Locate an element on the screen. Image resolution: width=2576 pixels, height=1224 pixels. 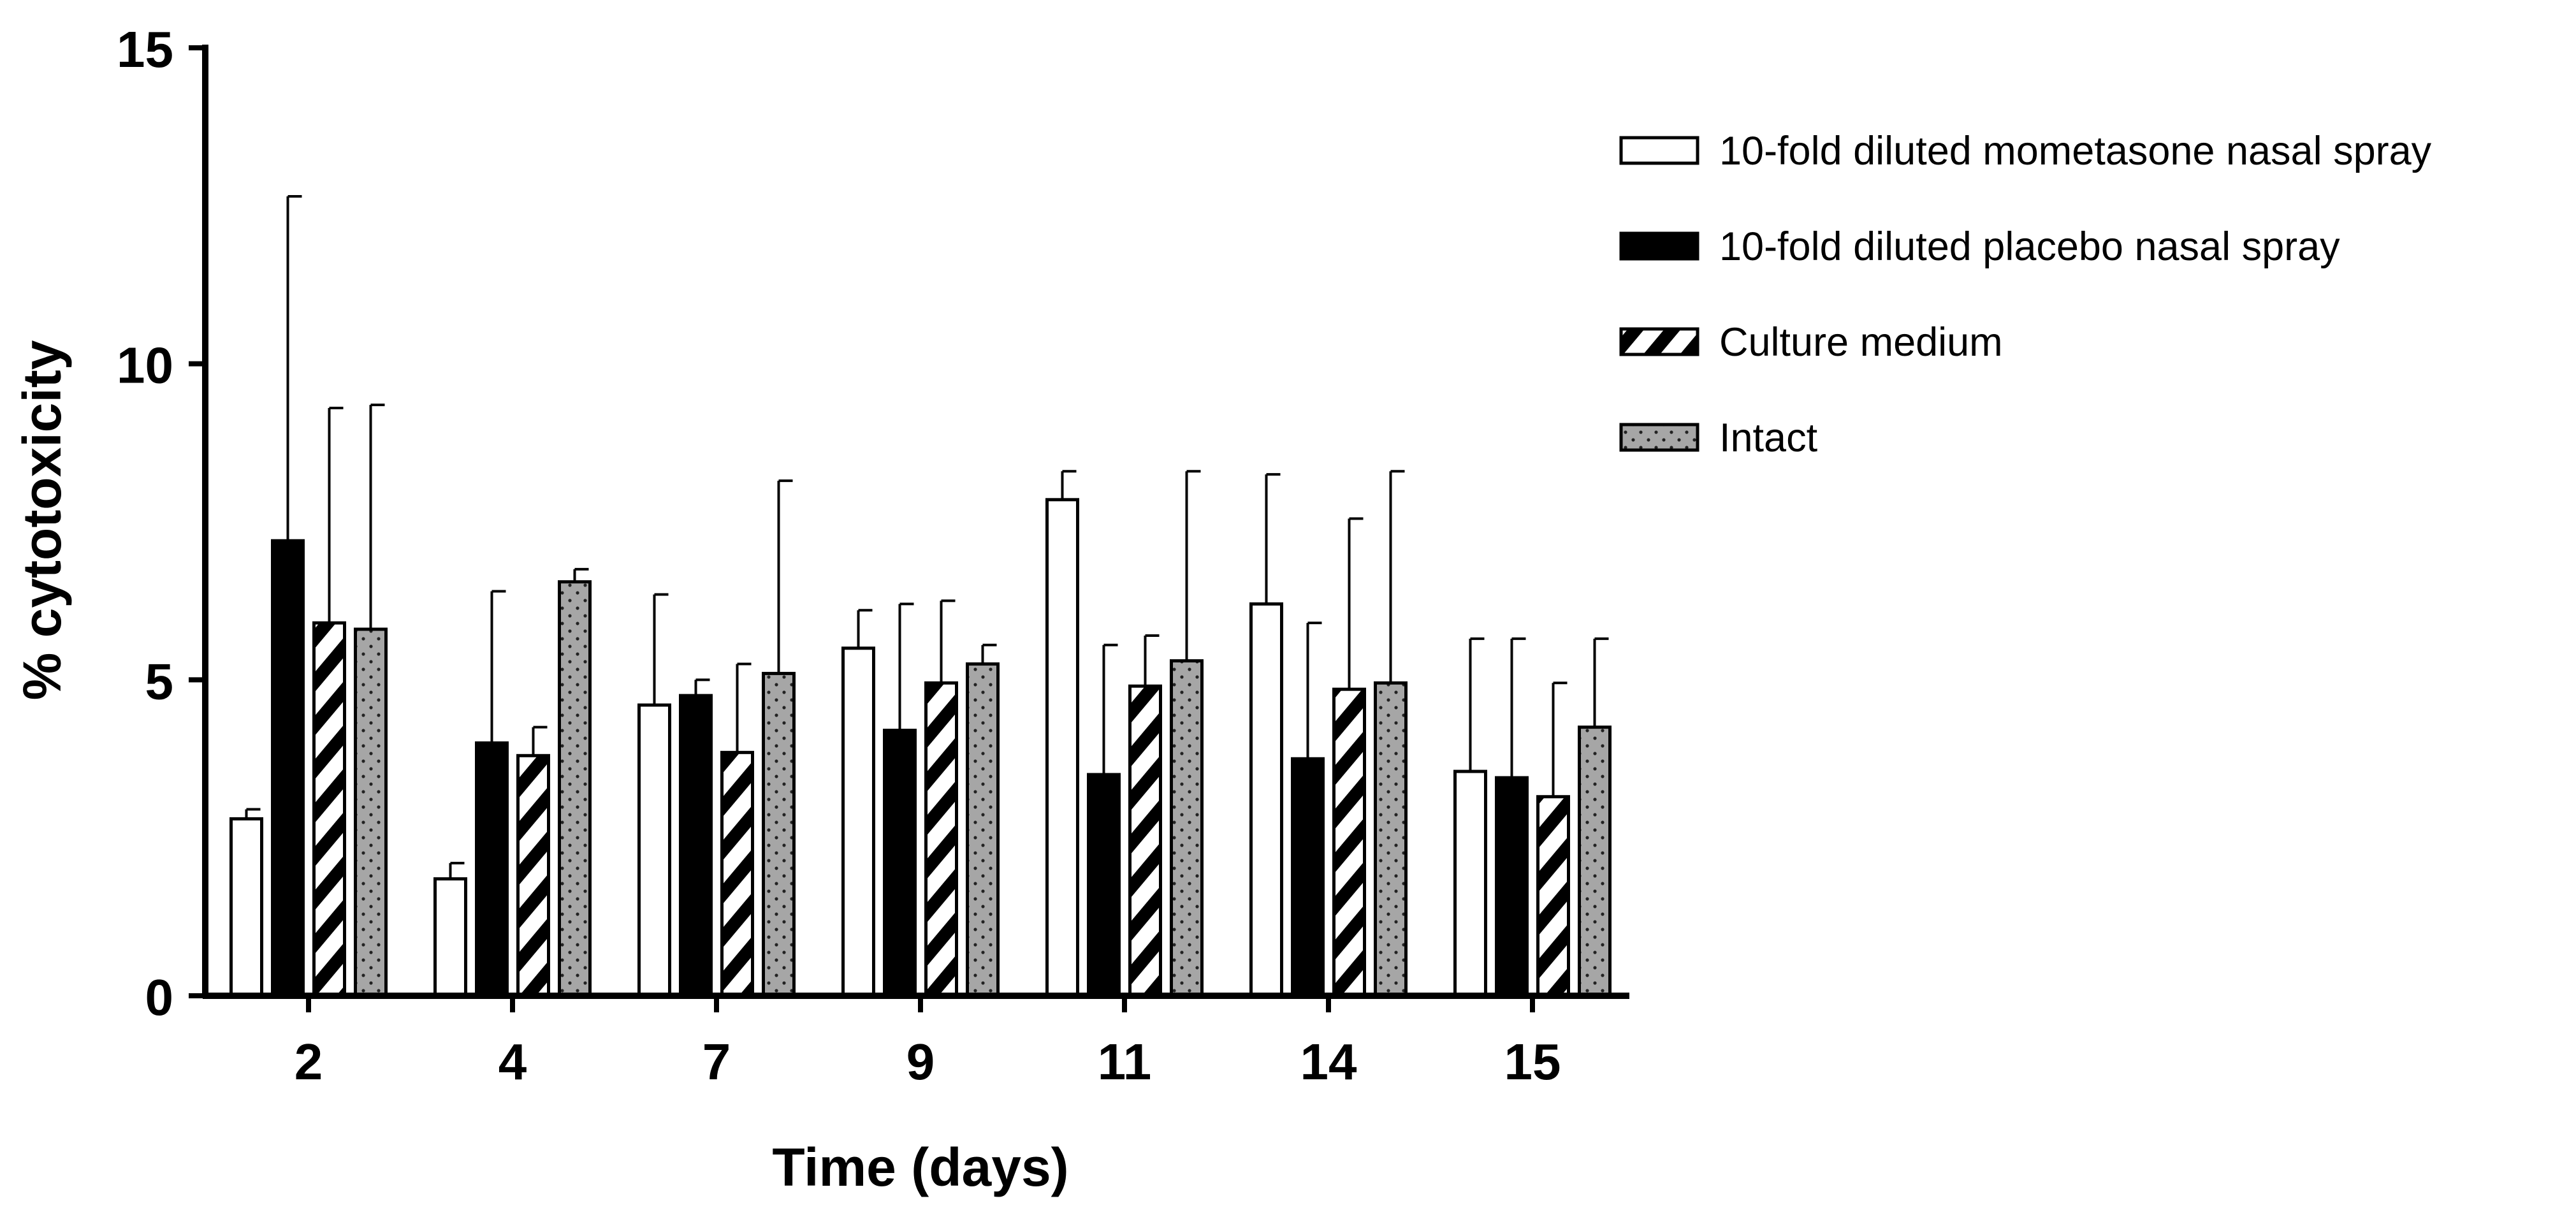
x-tick-label: 7 is located at coordinates (716, 1061).